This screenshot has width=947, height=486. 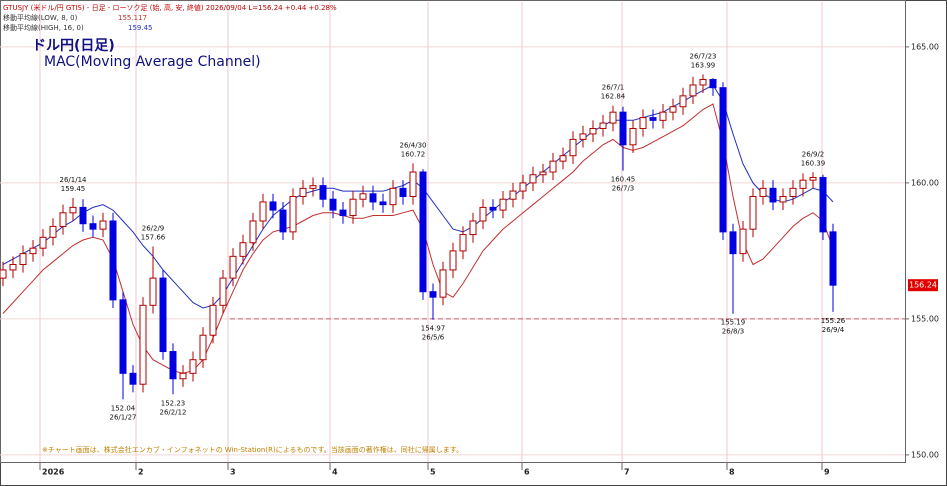 What do you see at coordinates (833, 321) in the screenshot?
I see `annotation-price: 155.26` at bounding box center [833, 321].